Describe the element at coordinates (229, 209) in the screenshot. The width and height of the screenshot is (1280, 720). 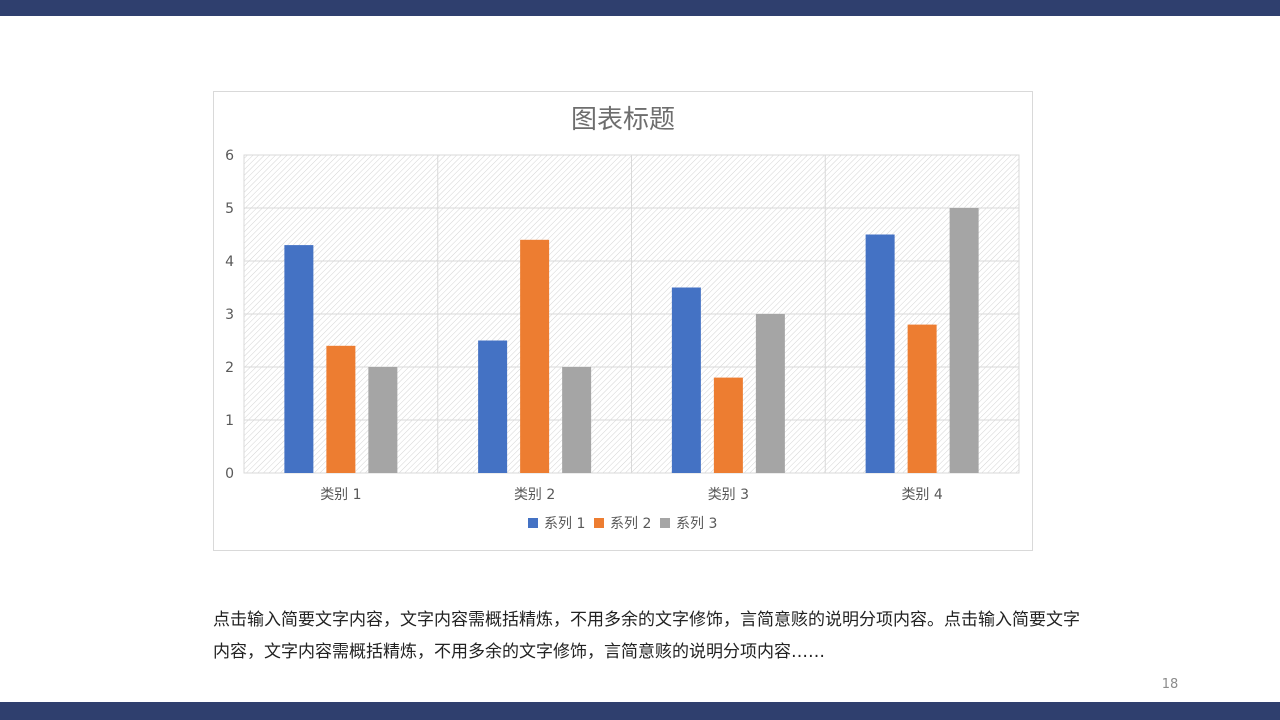
I see `y-tick-label: 5` at that location.